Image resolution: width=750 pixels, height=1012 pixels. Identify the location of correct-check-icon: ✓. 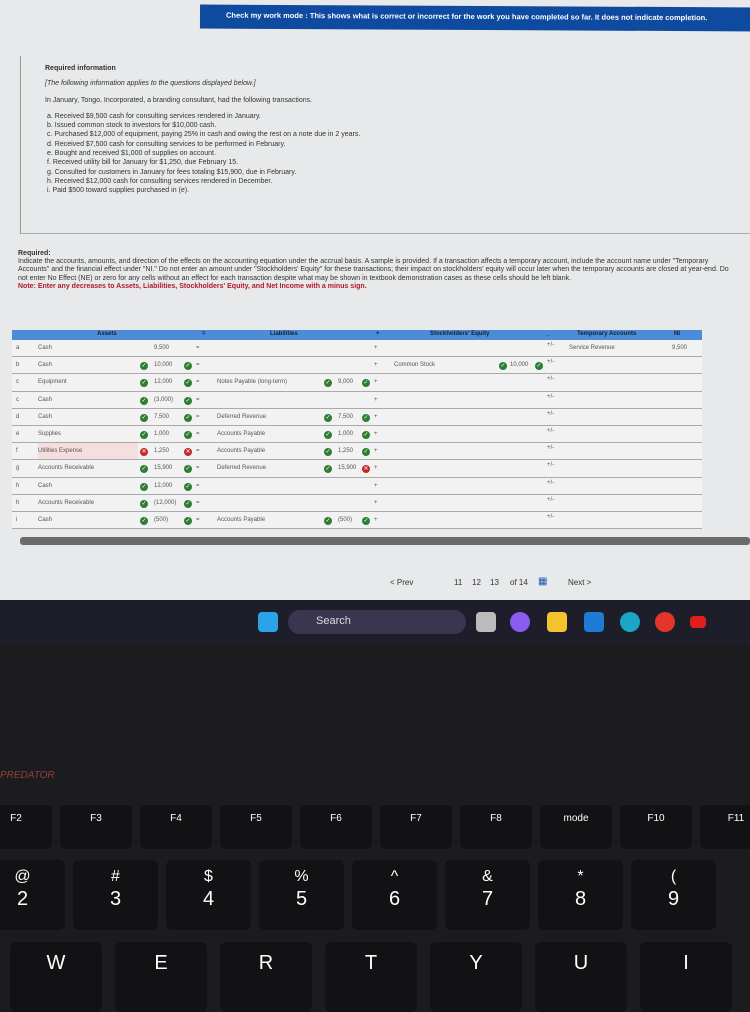
(188, 503).